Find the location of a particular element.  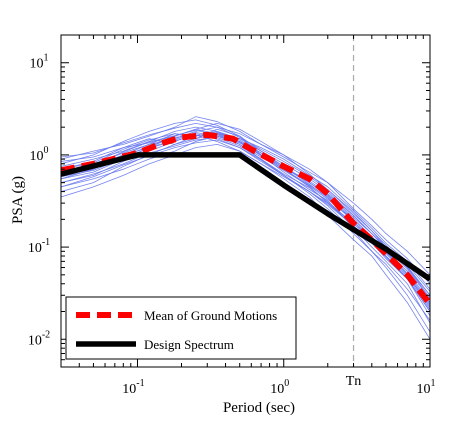

y-tick-label: 10⁻¹ is located at coordinates (39, 246).